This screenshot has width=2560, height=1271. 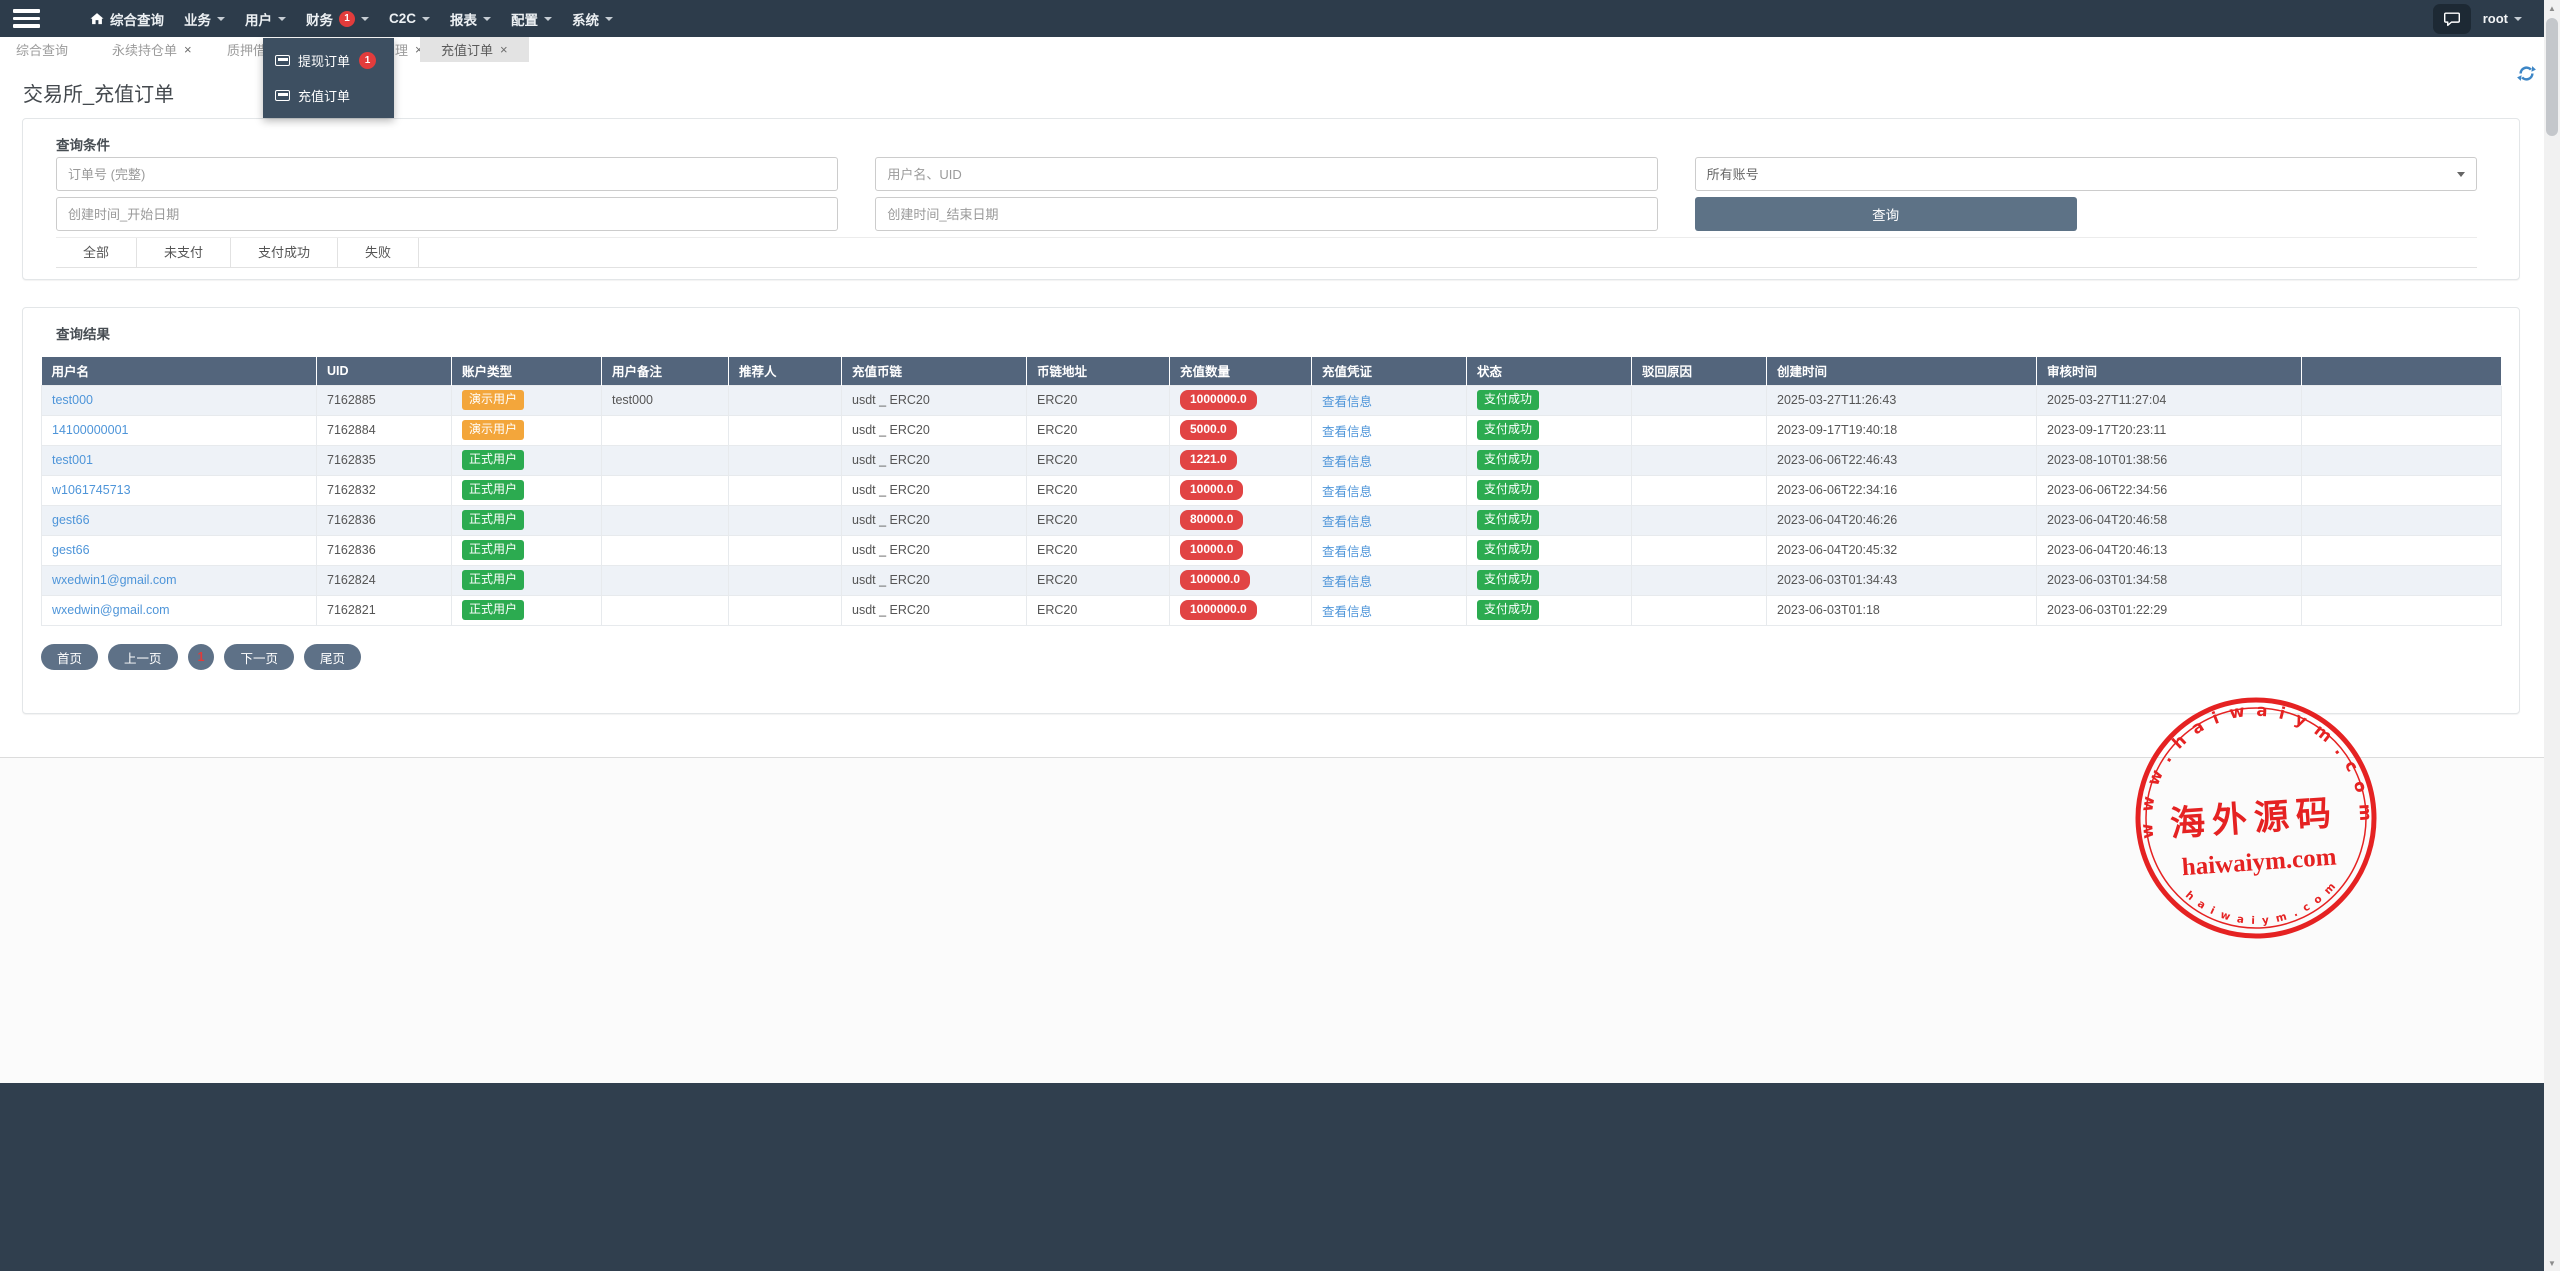 I want to click on page-footer, so click(x=1272, y=1177).